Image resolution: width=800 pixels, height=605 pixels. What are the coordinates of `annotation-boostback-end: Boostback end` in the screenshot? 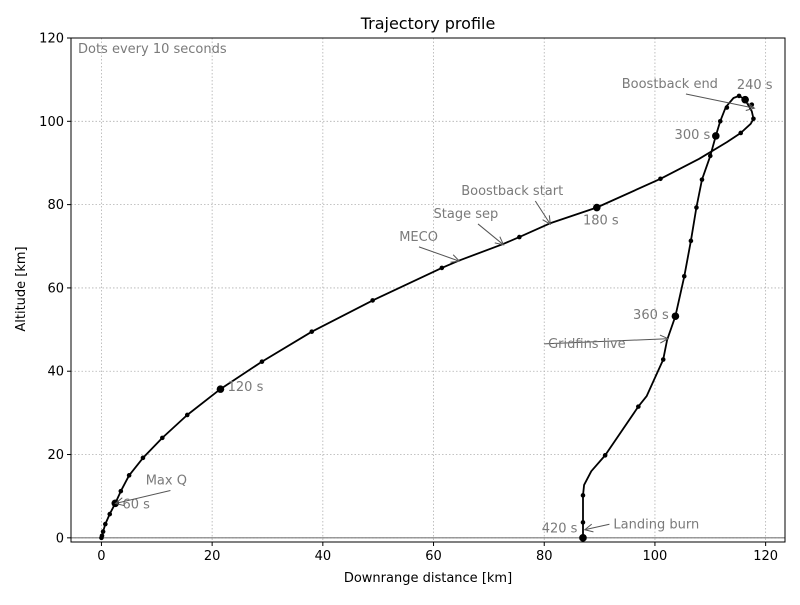 It's located at (670, 84).